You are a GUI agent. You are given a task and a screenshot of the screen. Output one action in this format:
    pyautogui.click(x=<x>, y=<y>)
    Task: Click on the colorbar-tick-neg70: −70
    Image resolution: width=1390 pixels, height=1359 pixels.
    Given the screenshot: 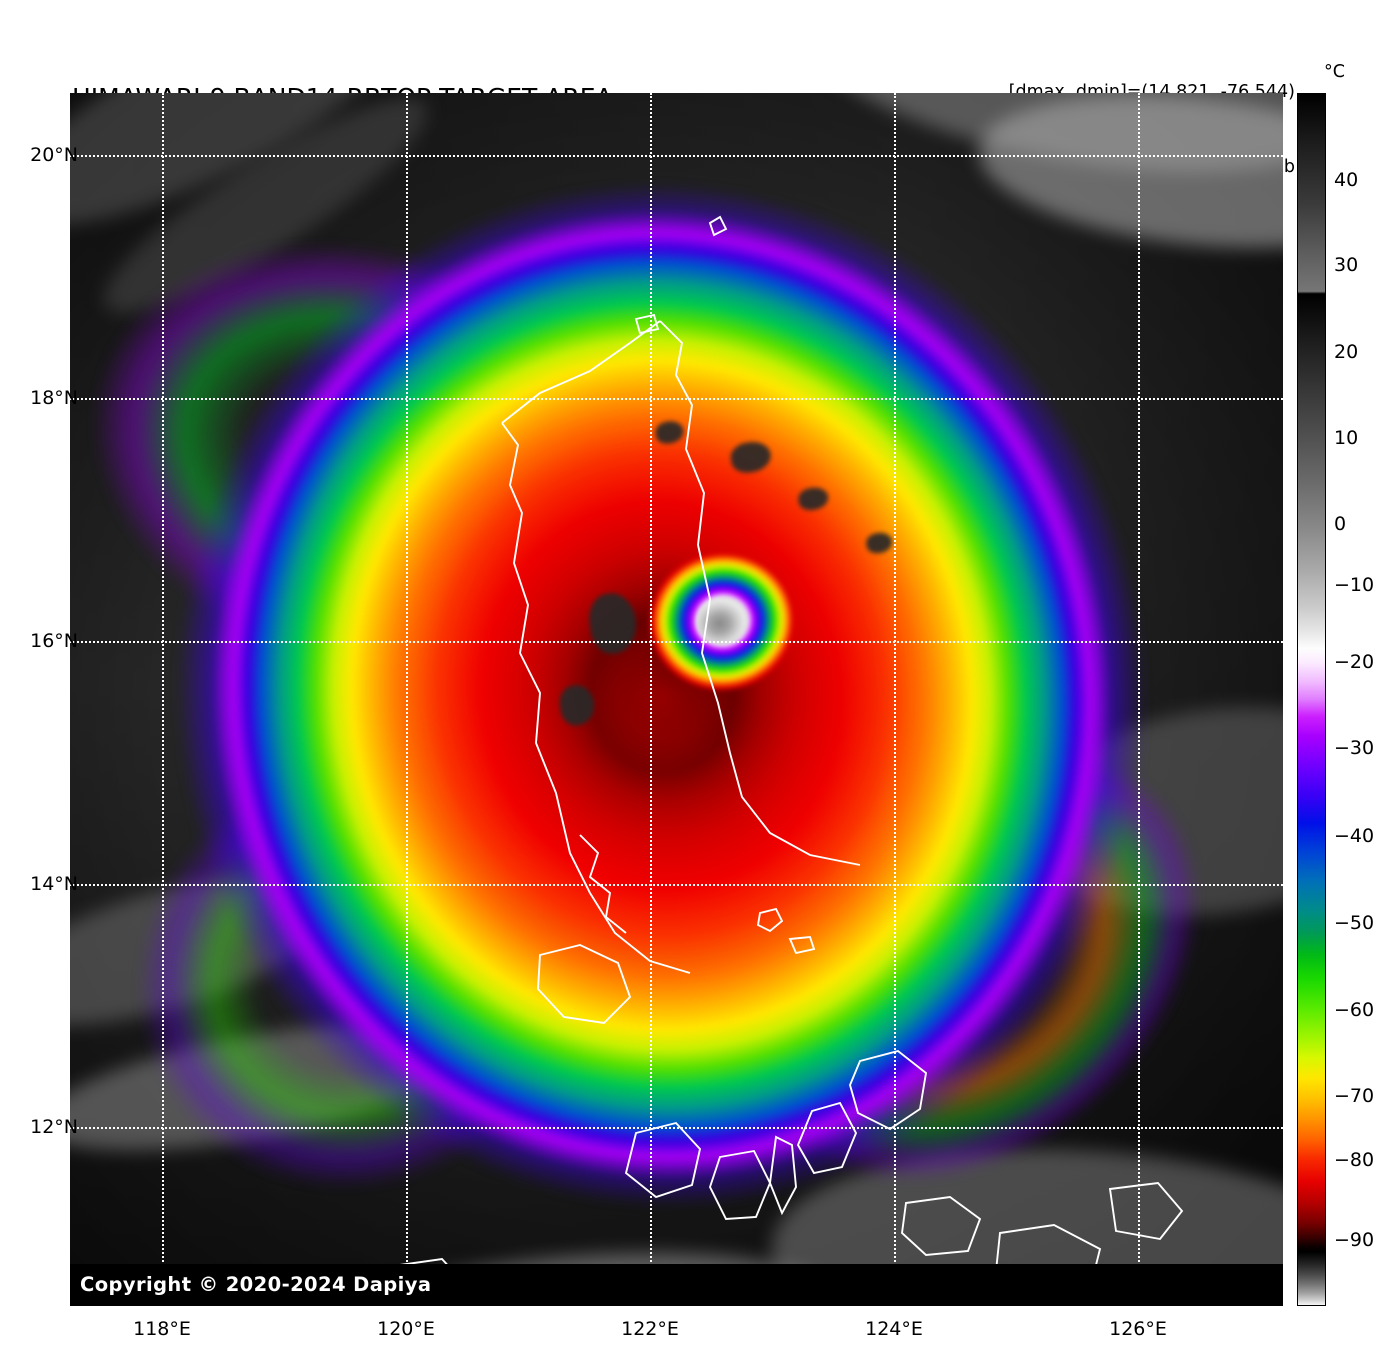 What is the action you would take?
    pyautogui.click(x=1354, y=1096)
    